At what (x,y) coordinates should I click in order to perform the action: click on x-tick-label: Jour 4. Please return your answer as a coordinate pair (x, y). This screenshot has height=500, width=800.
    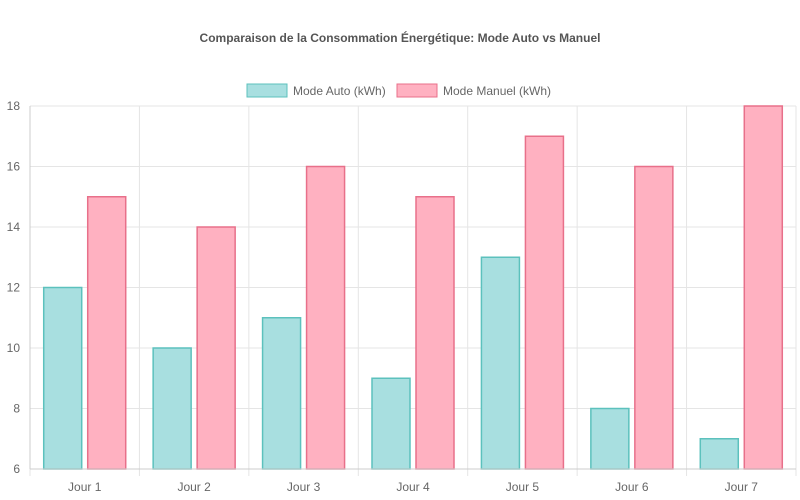
    Looking at the image, I should click on (413, 487).